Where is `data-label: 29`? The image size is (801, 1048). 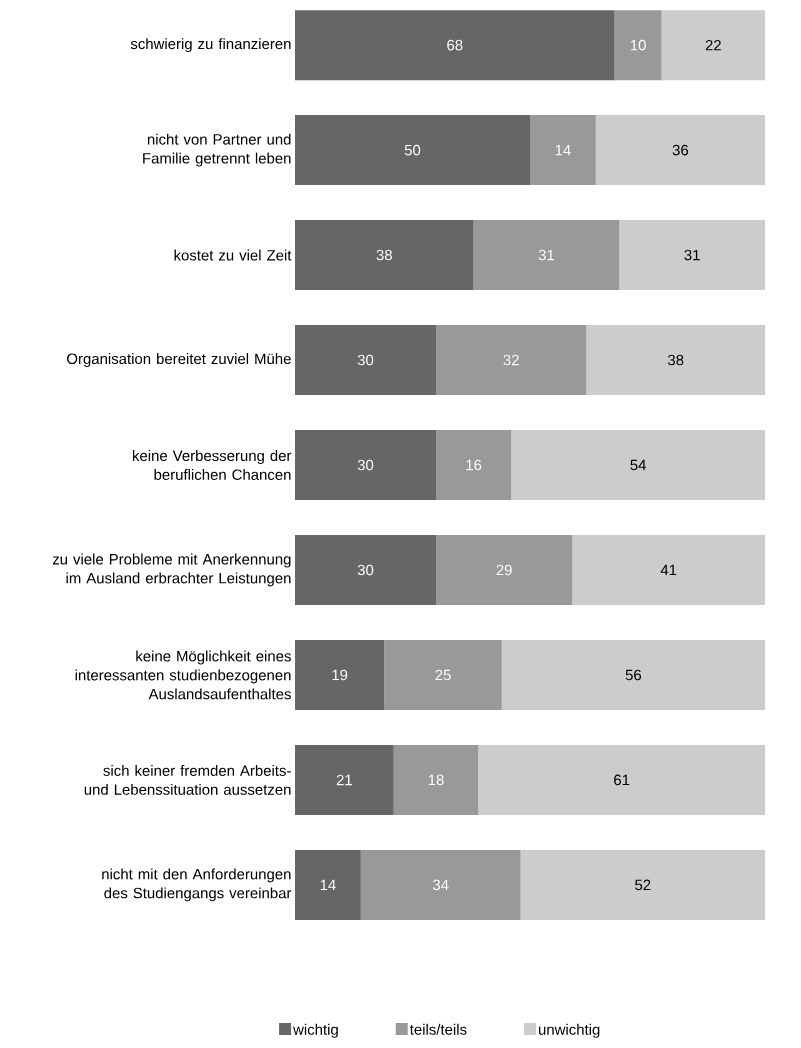 data-label: 29 is located at coordinates (504, 570).